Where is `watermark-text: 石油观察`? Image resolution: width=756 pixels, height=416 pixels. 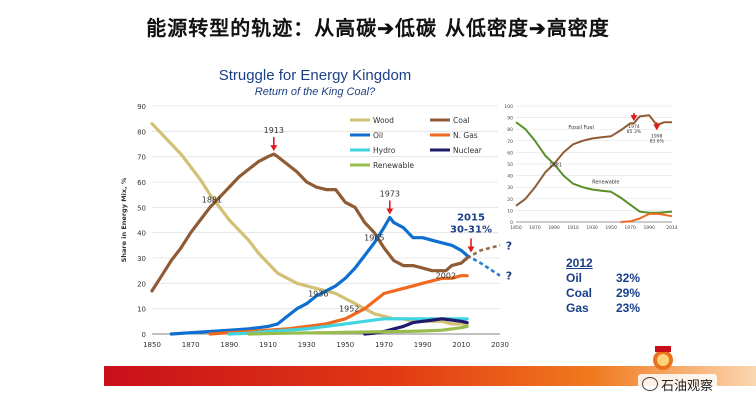 watermark-text: 石油观察 is located at coordinates (687, 386).